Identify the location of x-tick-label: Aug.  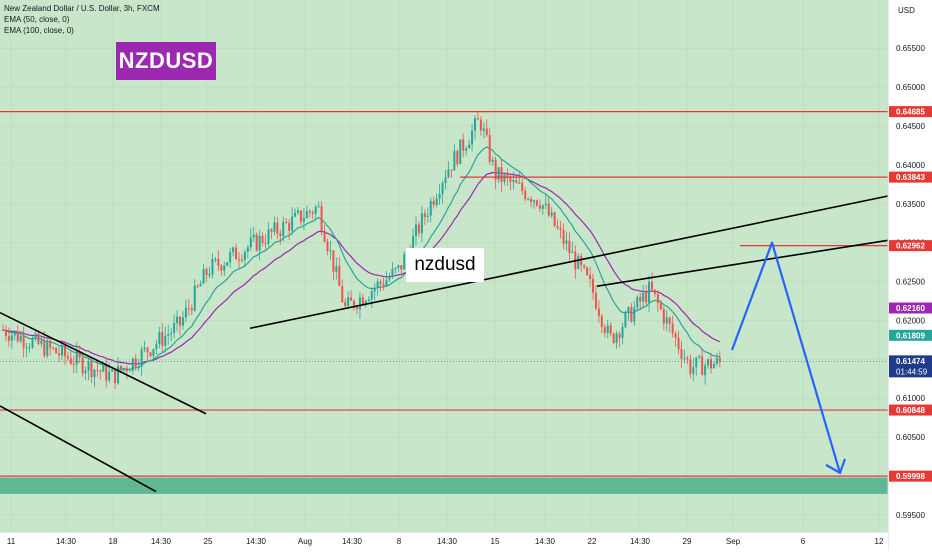
(305, 541).